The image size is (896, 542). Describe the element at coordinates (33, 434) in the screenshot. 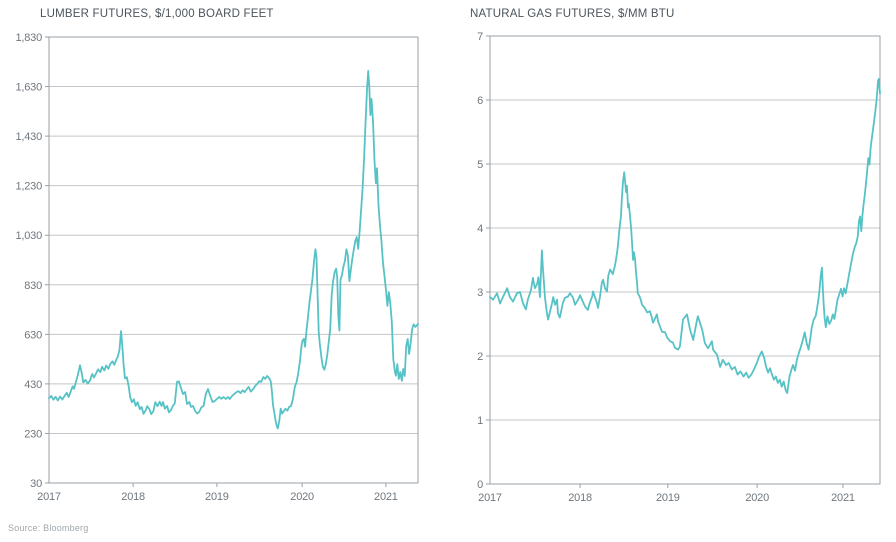

I see `y-tick-label: 230` at that location.